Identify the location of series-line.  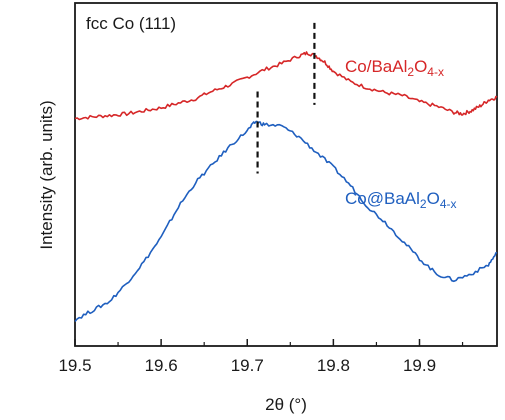
(286, 86).